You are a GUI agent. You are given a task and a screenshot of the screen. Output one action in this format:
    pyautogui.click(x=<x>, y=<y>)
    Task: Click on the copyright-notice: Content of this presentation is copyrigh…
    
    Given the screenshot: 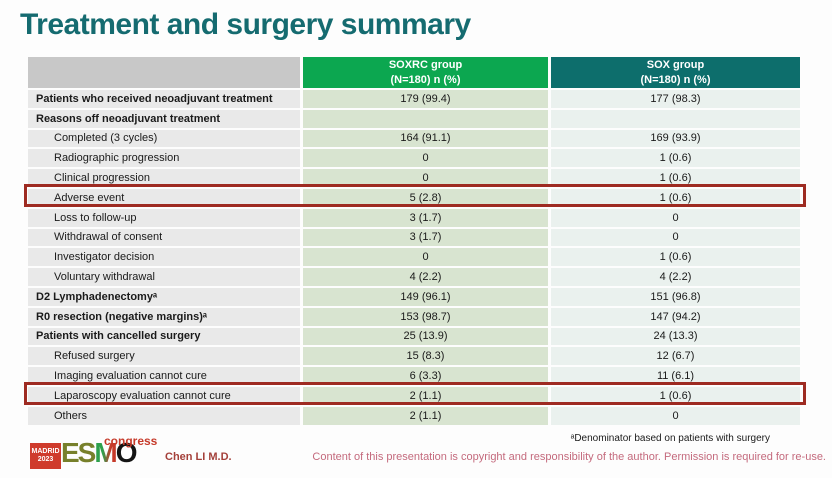 What is the action you would take?
    pyautogui.click(x=569, y=457)
    